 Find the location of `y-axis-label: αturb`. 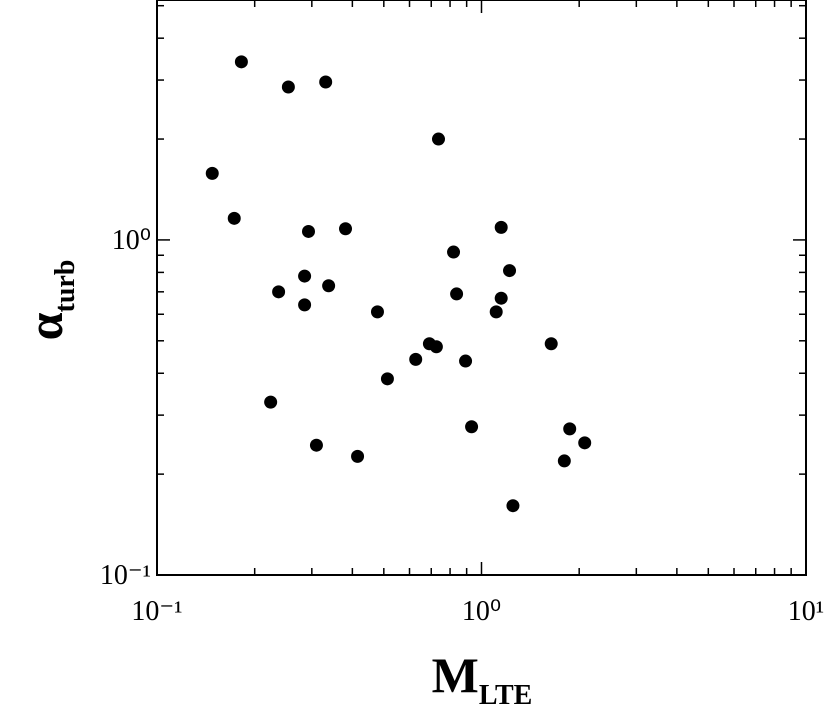

y-axis-label: αturb is located at coordinates (49, 300).